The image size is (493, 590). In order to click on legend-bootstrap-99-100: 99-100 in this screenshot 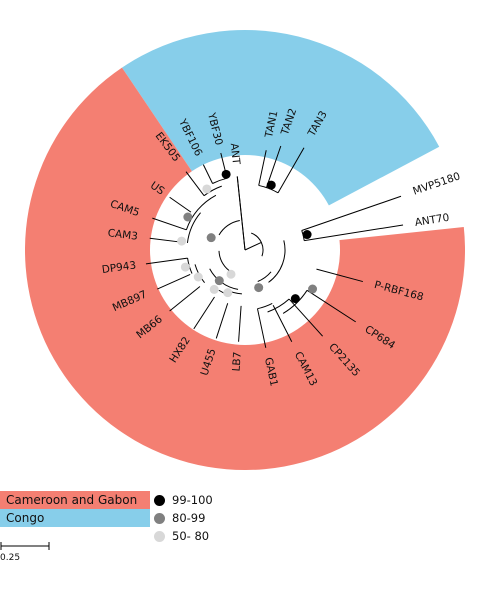, I will do `click(183, 500)`.